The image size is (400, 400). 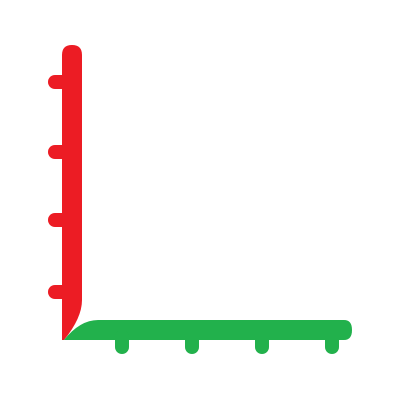 I want to click on x-axis-line, so click(x=208, y=330).